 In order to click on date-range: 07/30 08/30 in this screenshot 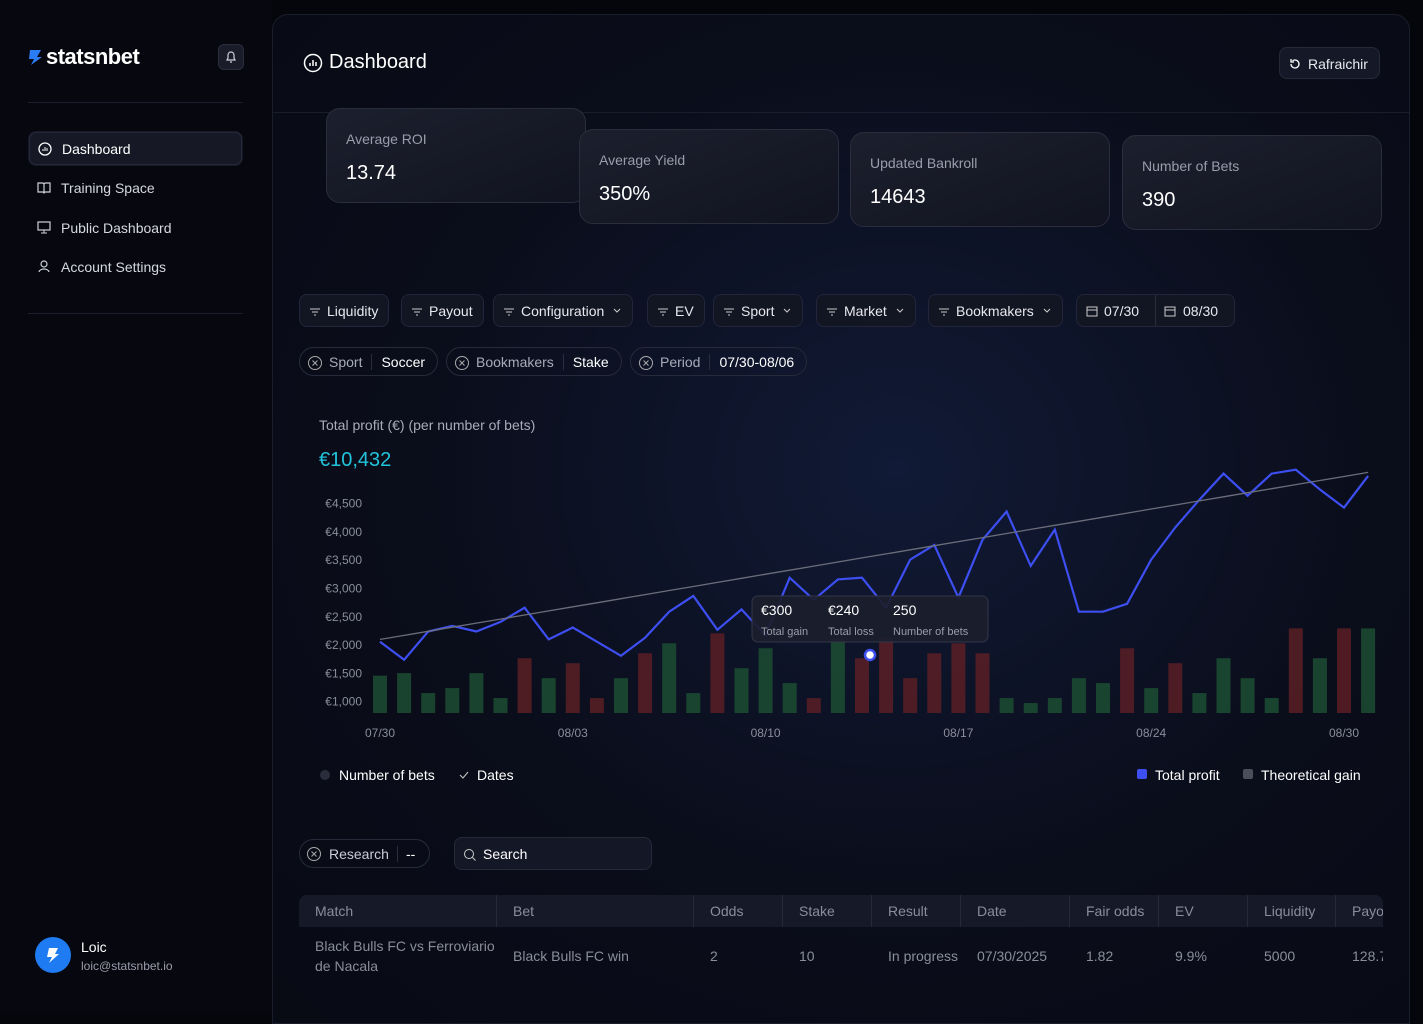, I will do `click(1155, 310)`.